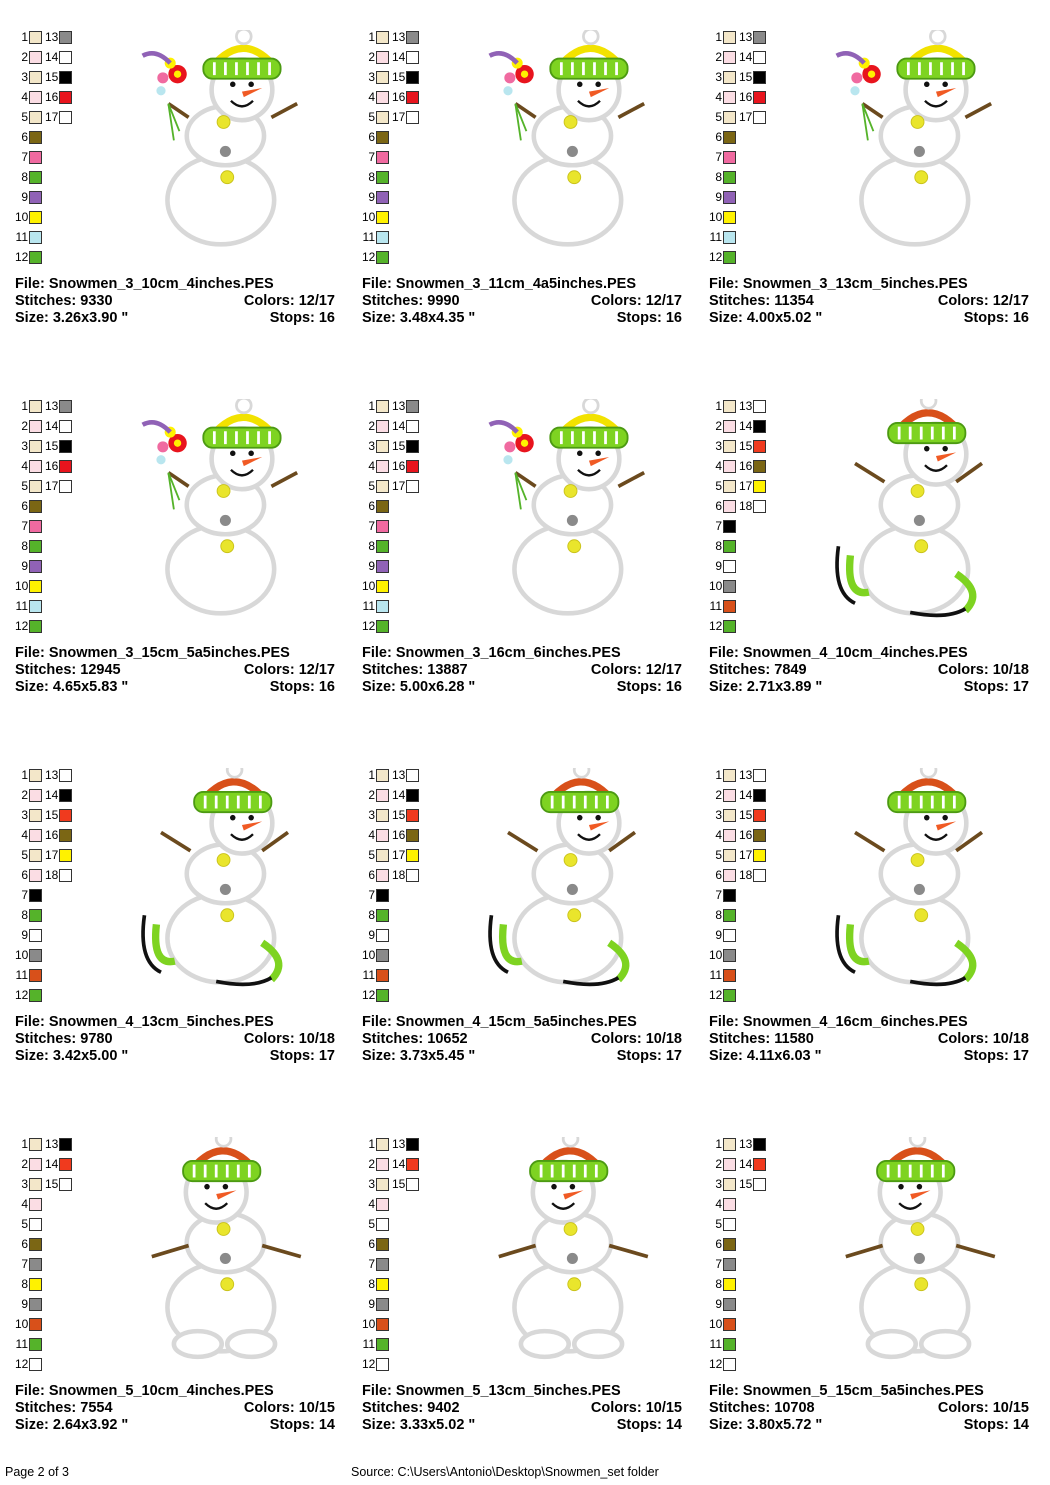 The image size is (1050, 1485). Describe the element at coordinates (746, 97) in the screenshot. I see `thread-number: 16` at that location.